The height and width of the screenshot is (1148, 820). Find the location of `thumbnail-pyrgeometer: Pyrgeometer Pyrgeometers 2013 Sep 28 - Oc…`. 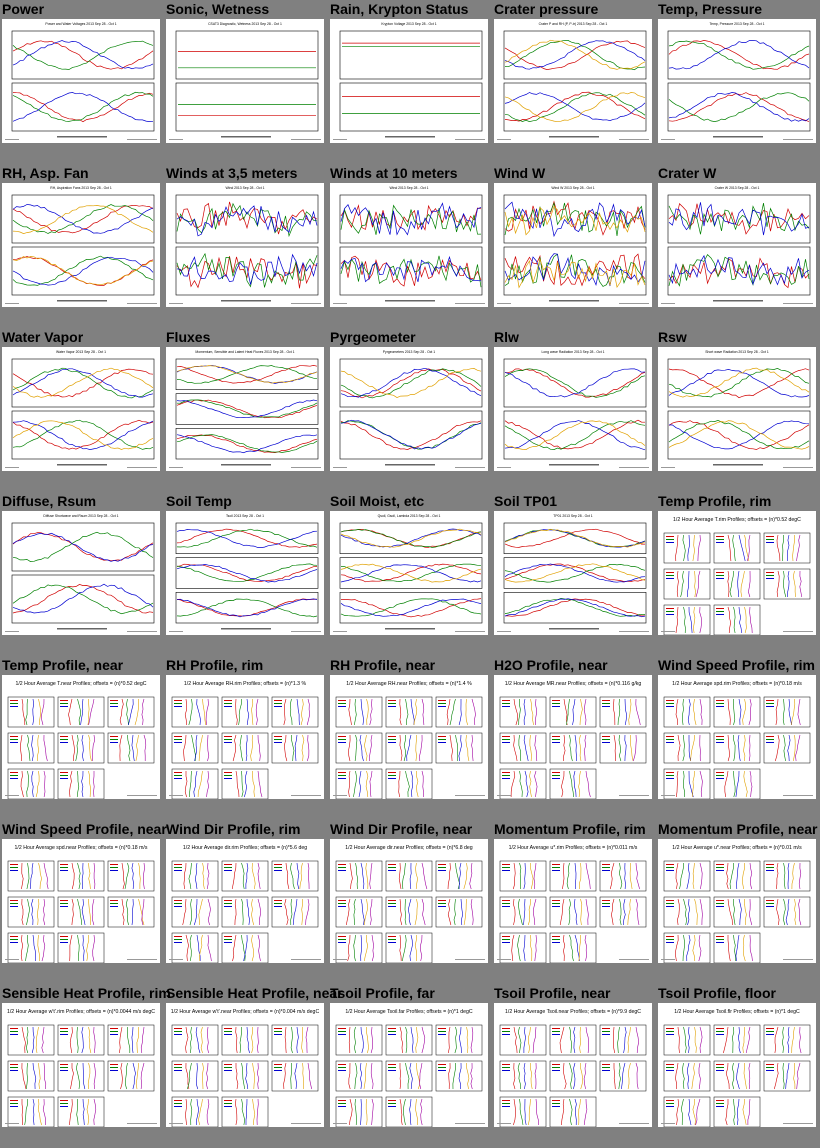

thumbnail-pyrgeometer: Pyrgeometer Pyrgeometers 2013 Sep 28 - Oc… is located at coordinates (410, 410).